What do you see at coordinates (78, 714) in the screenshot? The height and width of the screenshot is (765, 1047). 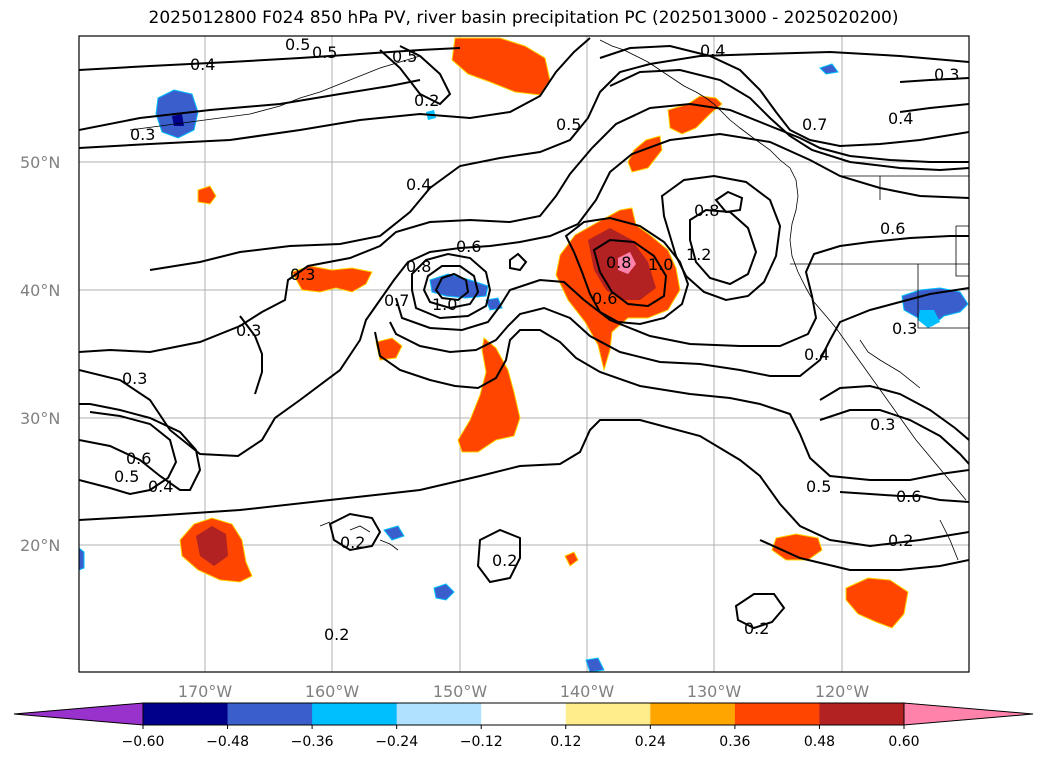 I see `colorbar-extend-low` at bounding box center [78, 714].